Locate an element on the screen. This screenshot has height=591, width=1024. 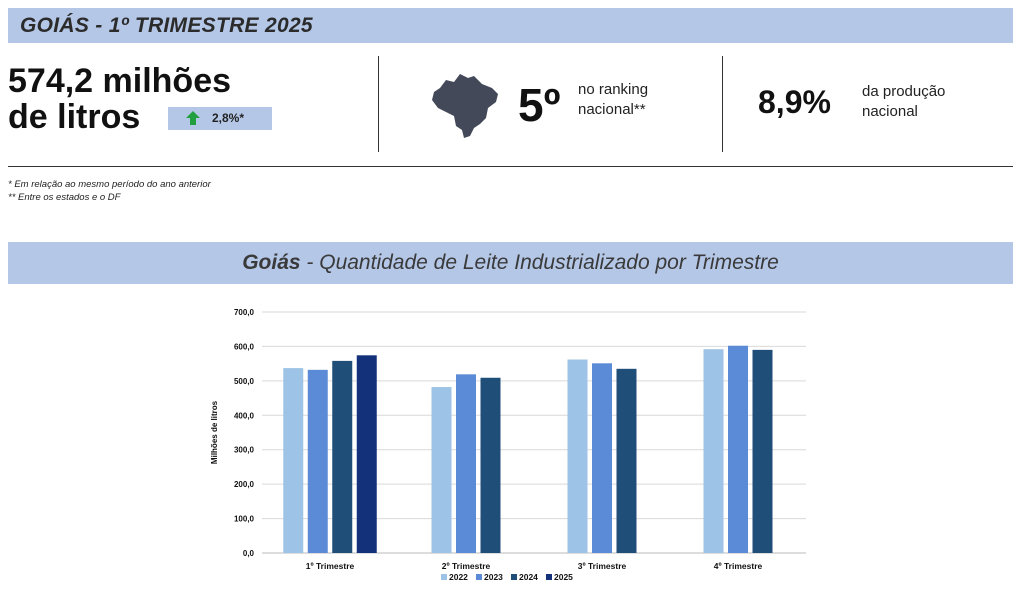
legend-swatch-2023 is located at coordinates (479, 577).